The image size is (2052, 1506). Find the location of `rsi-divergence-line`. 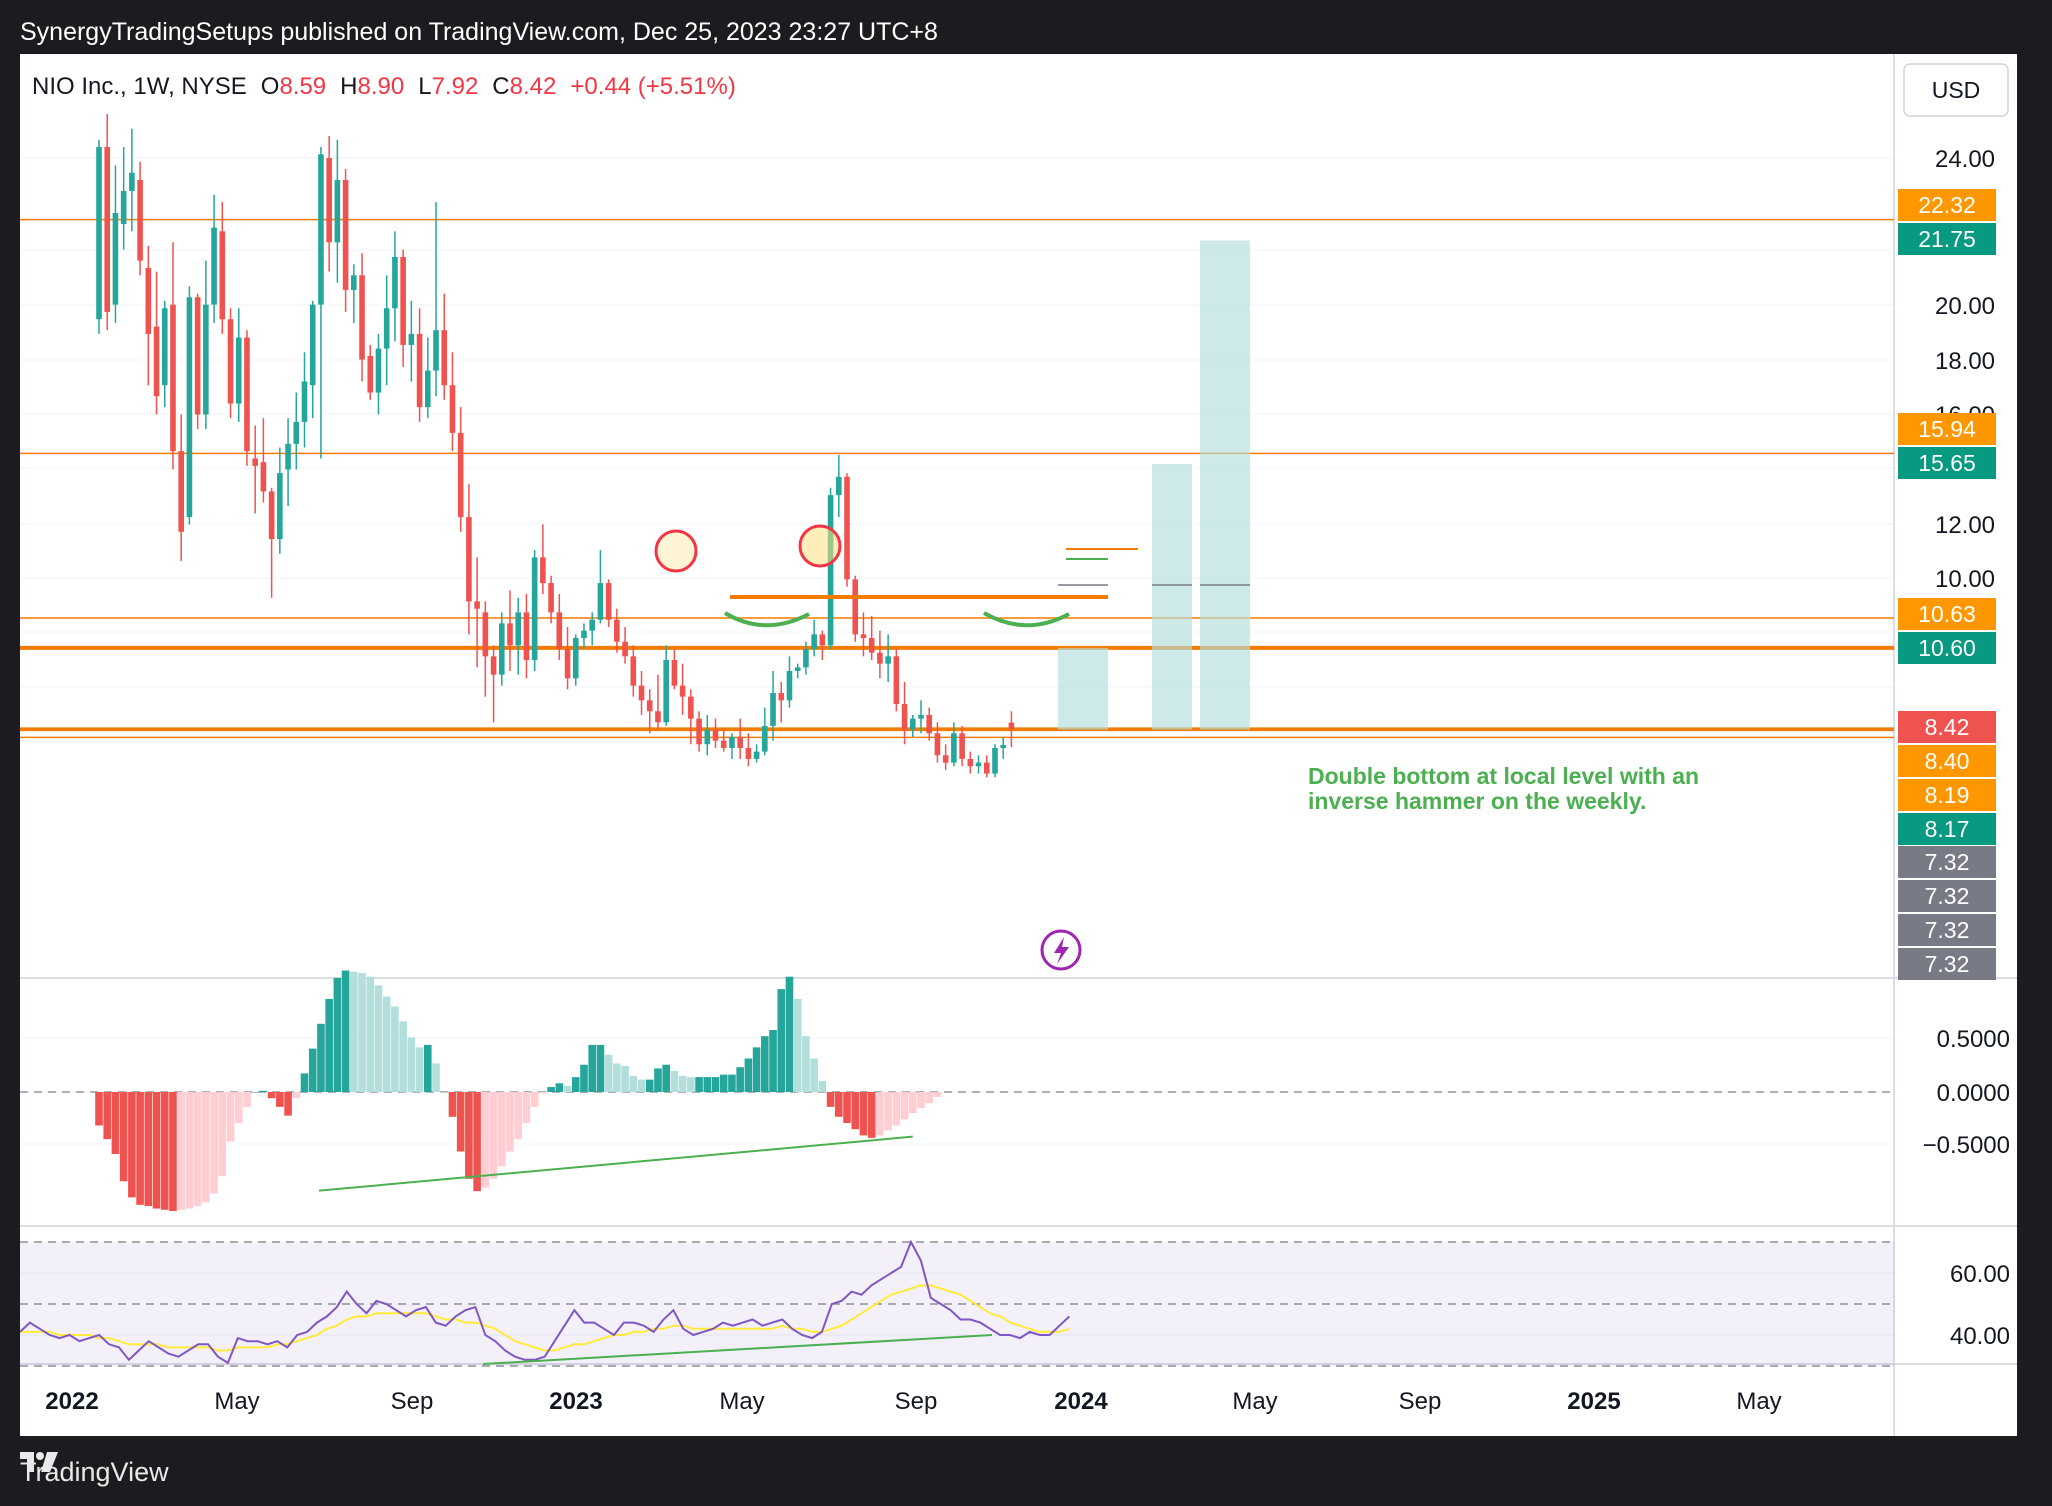

rsi-divergence-line is located at coordinates (737, 1349).